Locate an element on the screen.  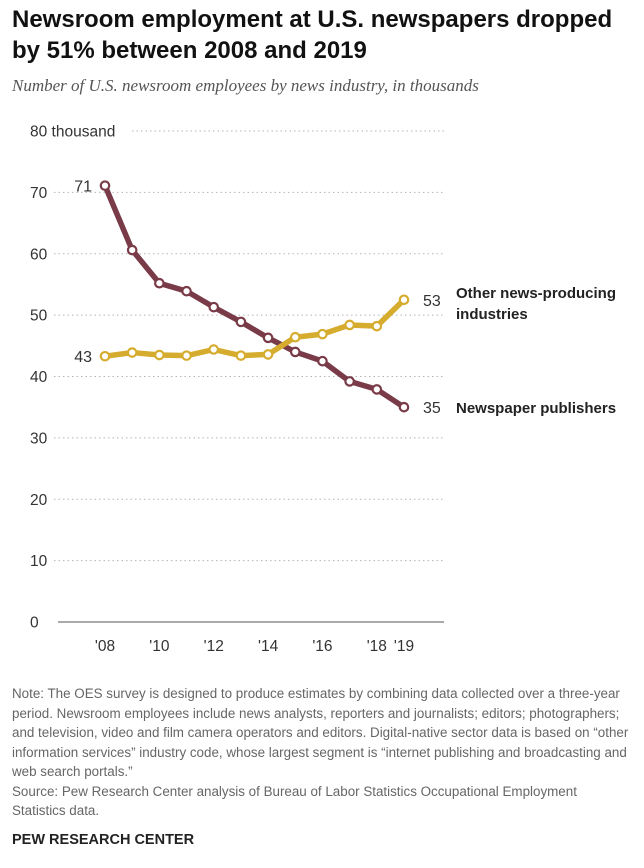
y-tick-label: 0 is located at coordinates (34, 623).